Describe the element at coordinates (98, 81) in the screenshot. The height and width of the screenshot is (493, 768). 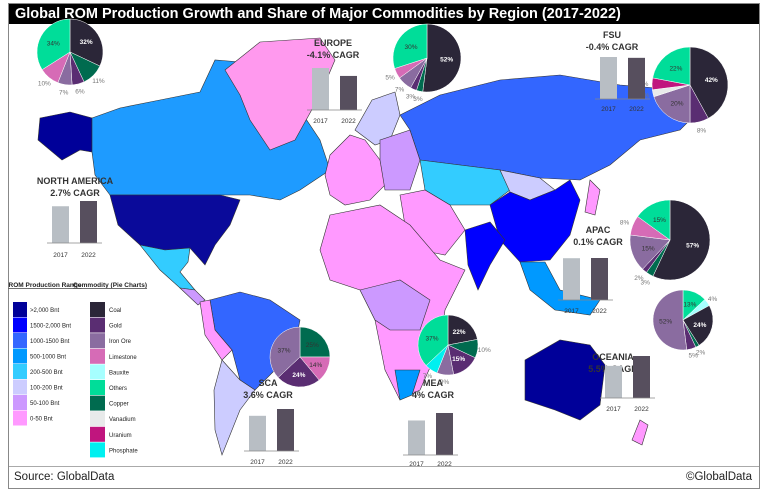
I see `pie-label: 11%` at that location.